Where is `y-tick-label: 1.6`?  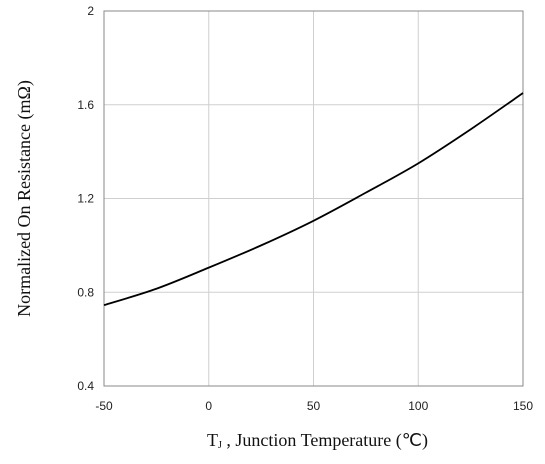 y-tick-label: 1.6 is located at coordinates (85, 105).